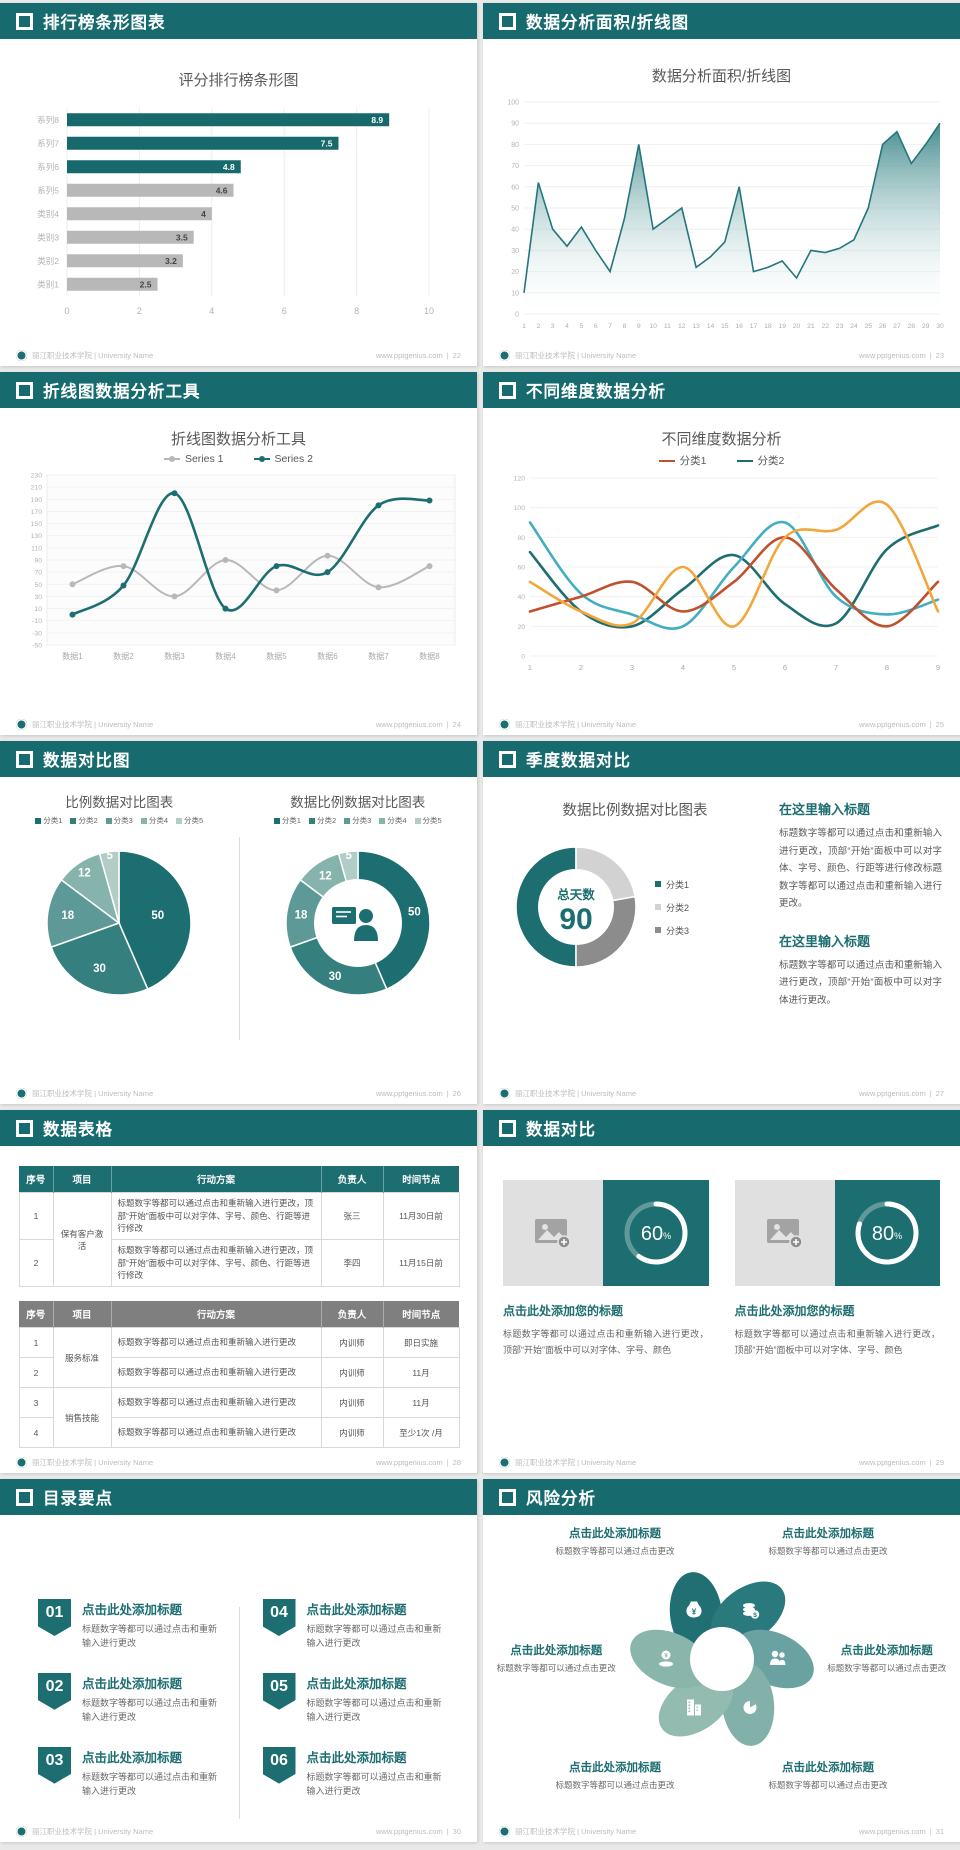  I want to click on svg-text: 90, so click(515, 124).